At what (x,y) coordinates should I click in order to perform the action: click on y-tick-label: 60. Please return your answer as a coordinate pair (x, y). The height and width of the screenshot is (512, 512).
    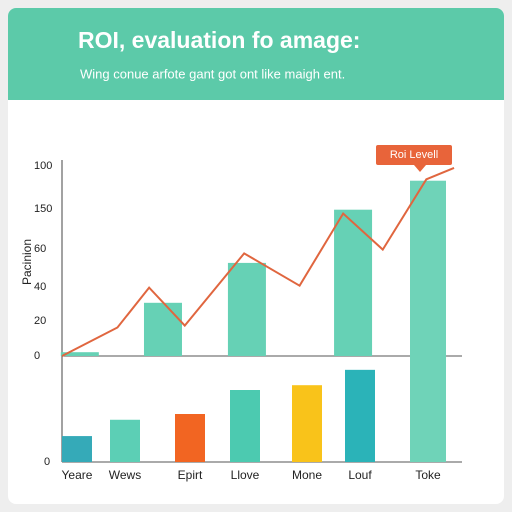
    Looking at the image, I should click on (40, 249).